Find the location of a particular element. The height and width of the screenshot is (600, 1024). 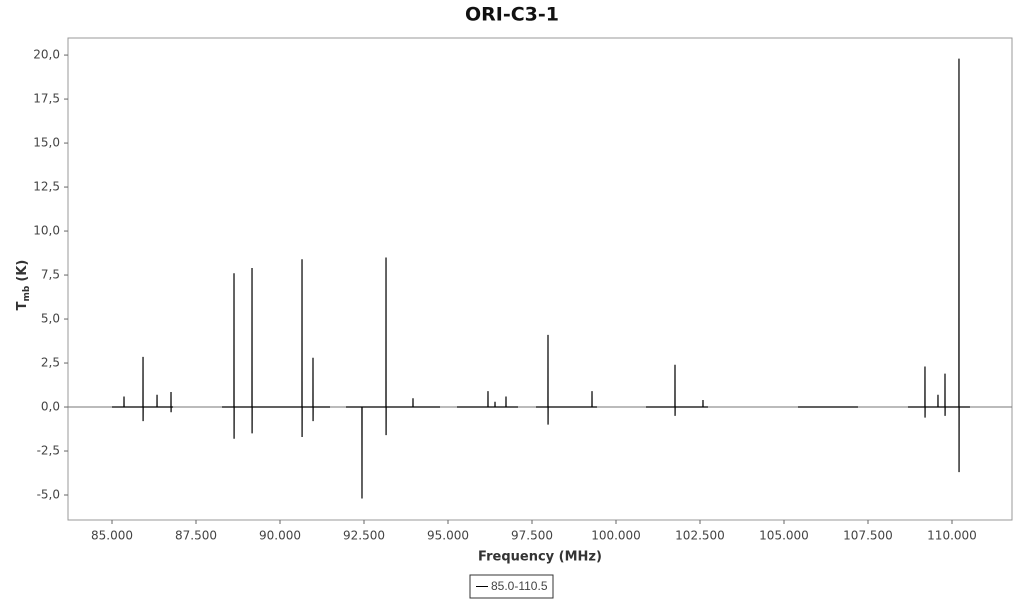

x-tick-label: 110.000 is located at coordinates (952, 536).